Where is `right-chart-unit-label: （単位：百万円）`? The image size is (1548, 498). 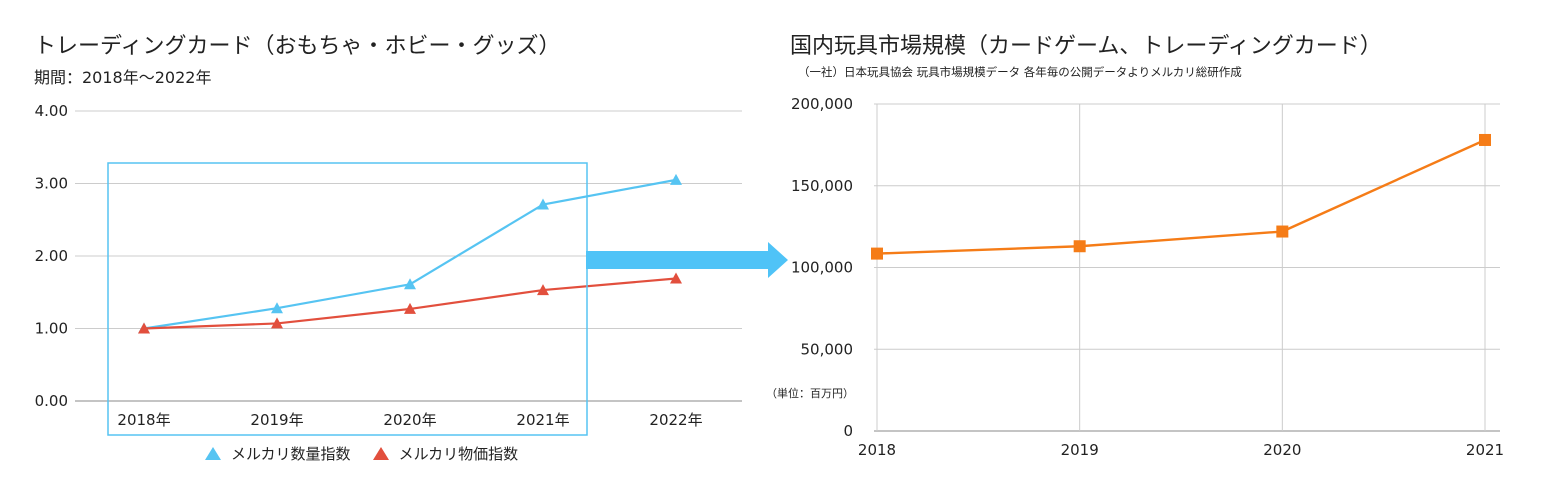 right-chart-unit-label: （単位：百万円） is located at coordinates (810, 393).